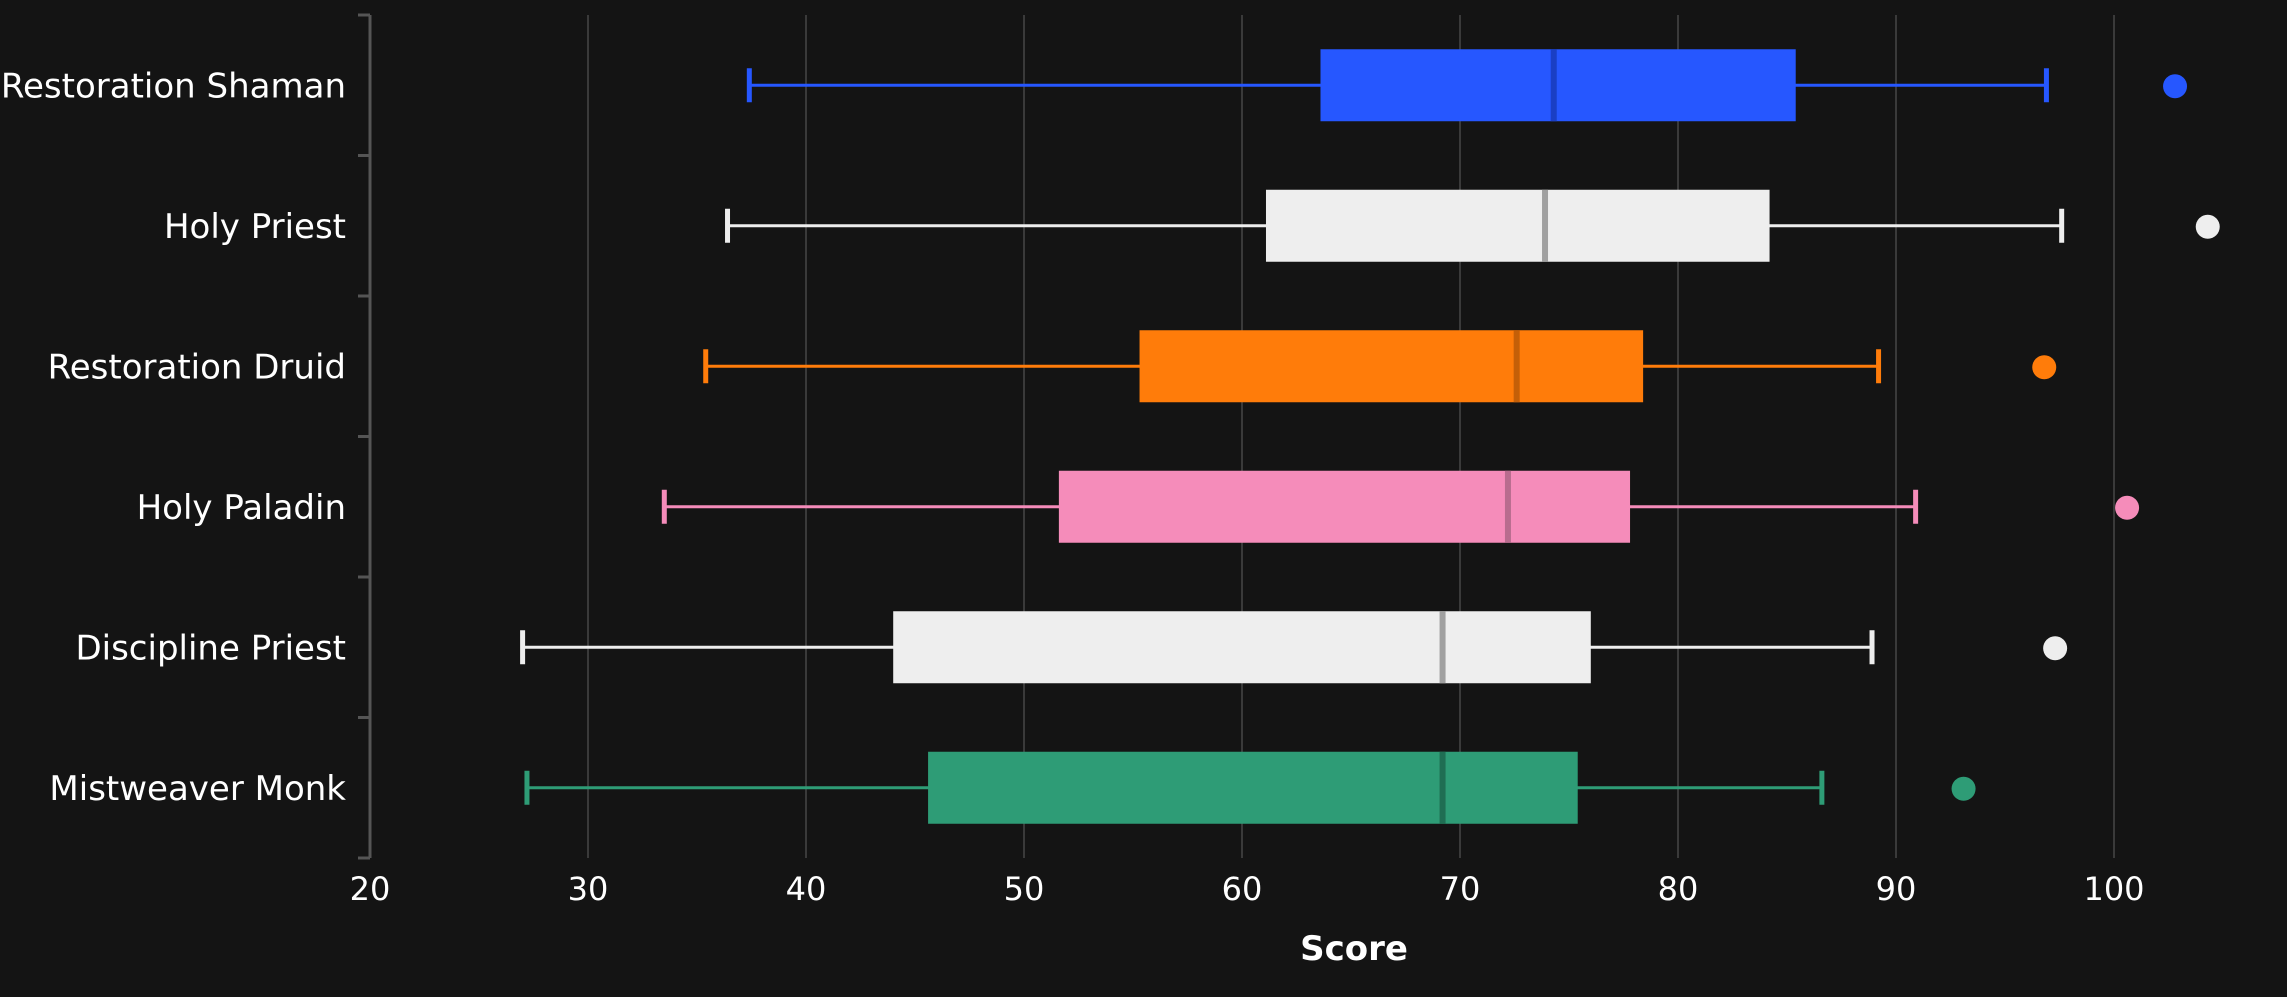 The height and width of the screenshot is (997, 2287). Describe the element at coordinates (1242, 889) in the screenshot. I see `x-tick-label: 60` at that location.